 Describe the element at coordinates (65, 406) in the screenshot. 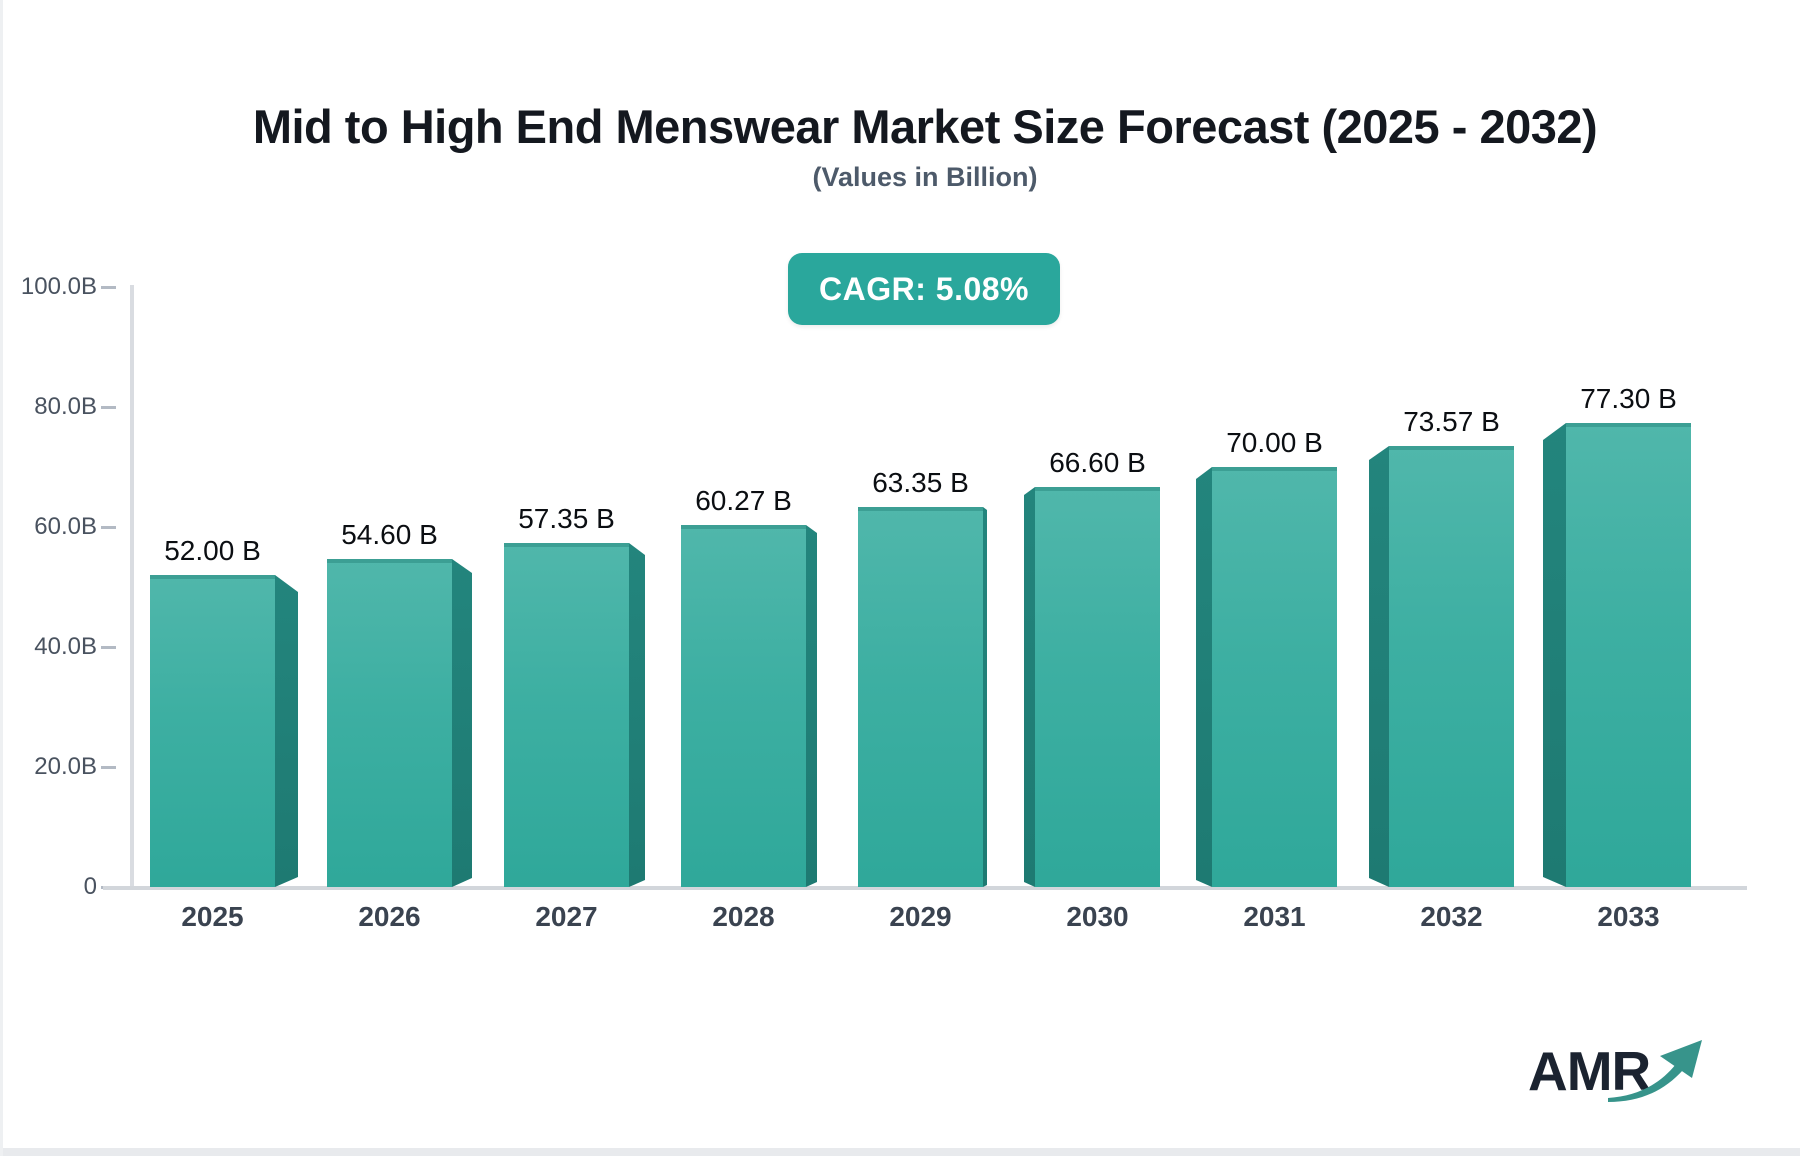

I see `y-tick-label: 80.0B` at that location.